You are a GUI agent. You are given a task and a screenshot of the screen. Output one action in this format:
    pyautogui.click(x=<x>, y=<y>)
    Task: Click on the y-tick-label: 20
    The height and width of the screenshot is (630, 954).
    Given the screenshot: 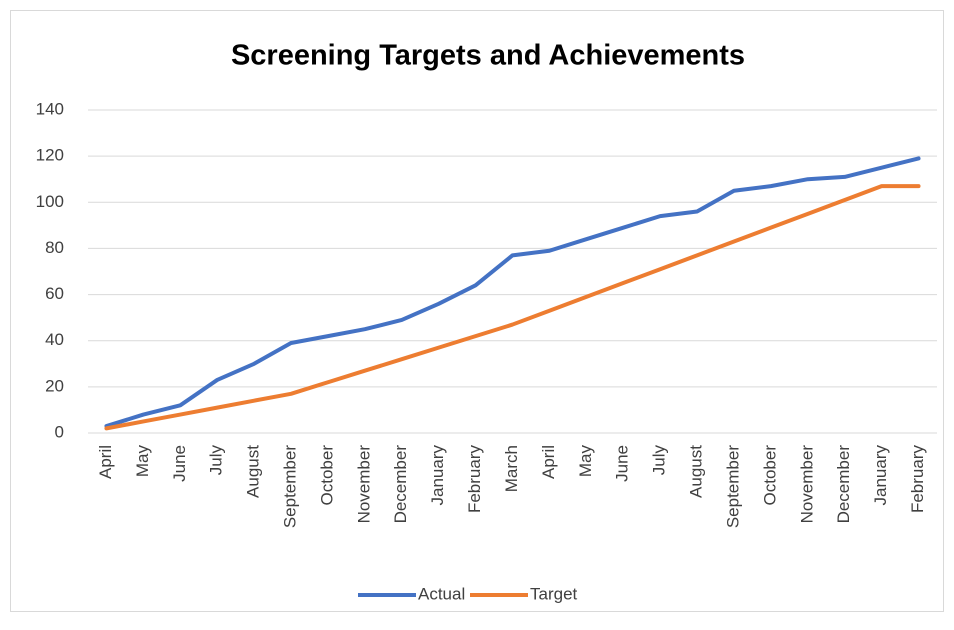 What is the action you would take?
    pyautogui.click(x=54, y=385)
    